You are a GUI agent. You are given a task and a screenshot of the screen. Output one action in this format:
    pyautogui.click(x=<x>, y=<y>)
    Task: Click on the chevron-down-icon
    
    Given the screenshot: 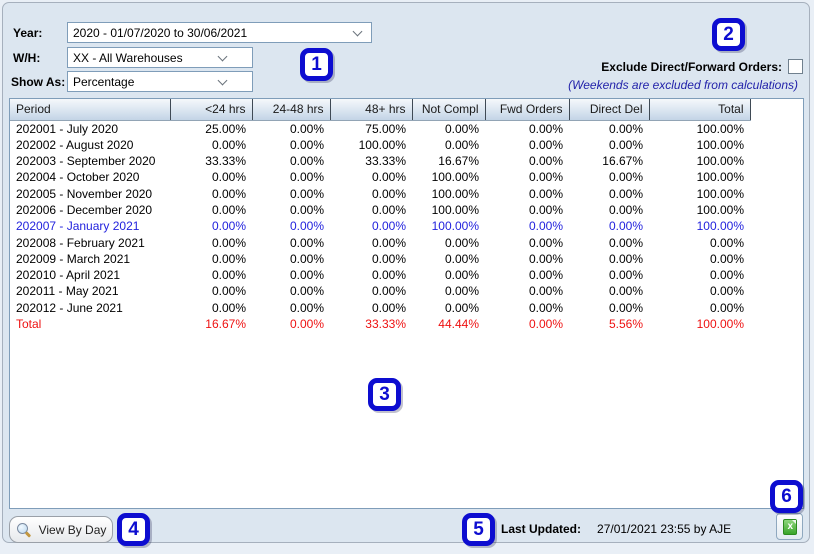 What is the action you would take?
    pyautogui.click(x=222, y=80)
    